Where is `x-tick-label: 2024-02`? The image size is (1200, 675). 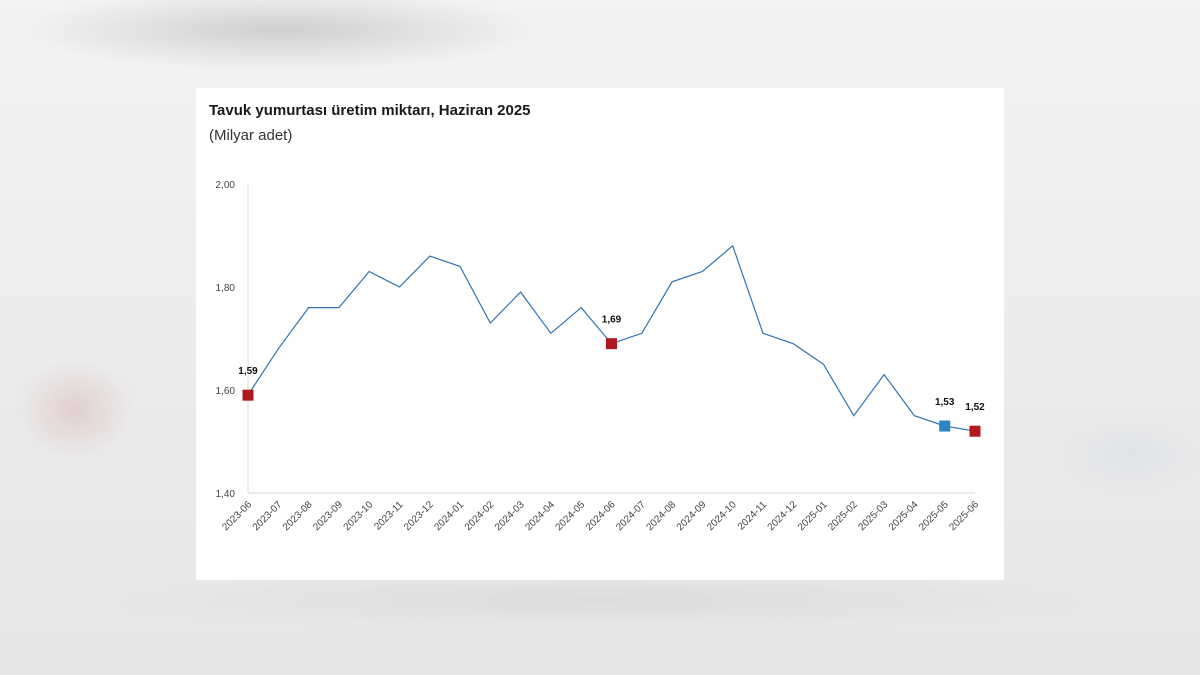 x-tick-label: 2024-02 is located at coordinates (480, 516).